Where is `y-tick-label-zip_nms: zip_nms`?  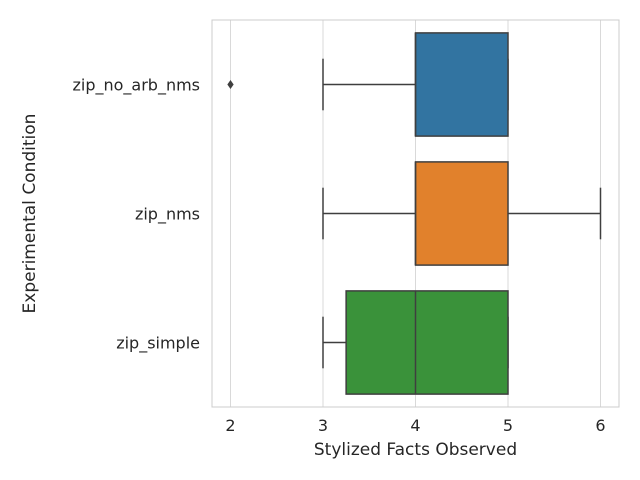 y-tick-label-zip_nms: zip_nms is located at coordinates (167, 215).